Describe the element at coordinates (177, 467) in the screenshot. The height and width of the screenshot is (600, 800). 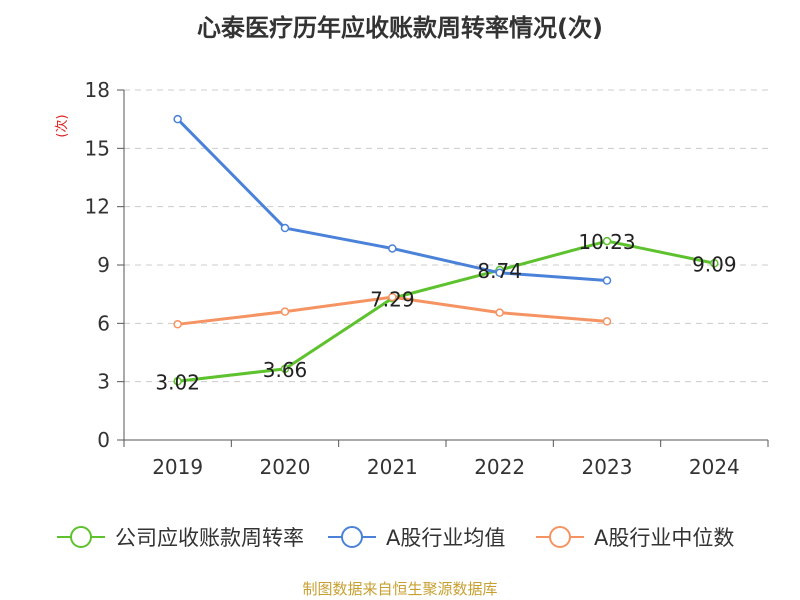
I see `x-tick-label: 2019` at that location.